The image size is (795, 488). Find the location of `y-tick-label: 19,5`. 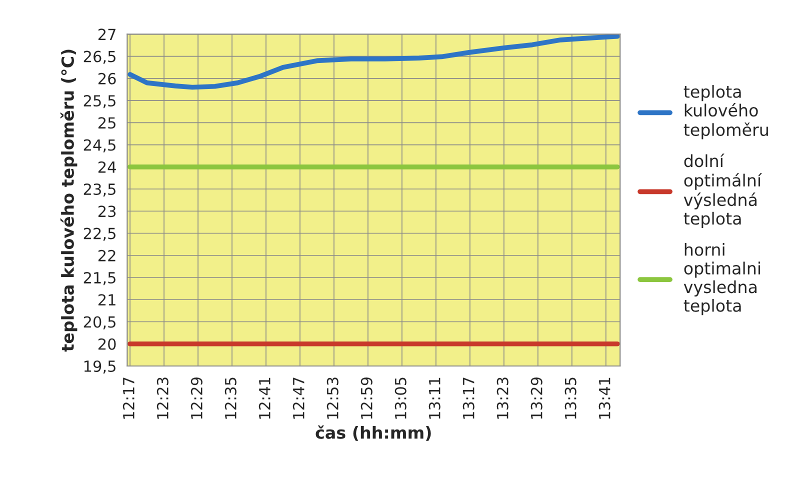

y-tick-label: 19,5 is located at coordinates (100, 367).